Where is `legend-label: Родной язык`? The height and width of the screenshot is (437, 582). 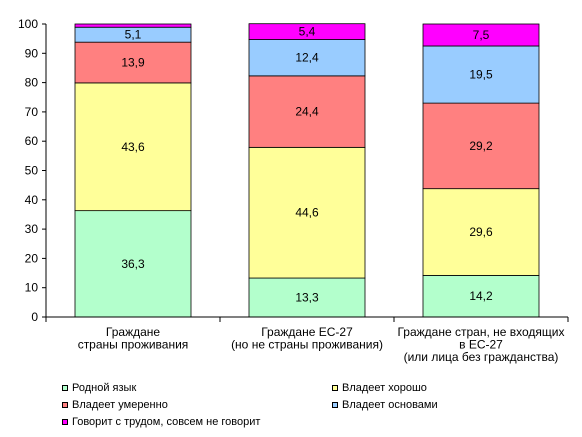
legend-label: Родной язык is located at coordinates (104, 388).